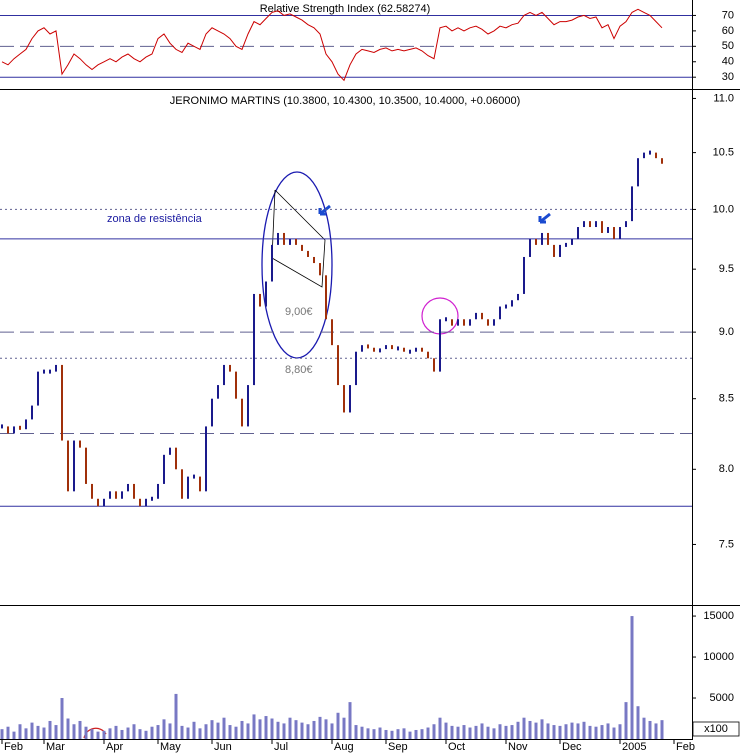  I want to click on annotation: zona de resistência, so click(155, 219).